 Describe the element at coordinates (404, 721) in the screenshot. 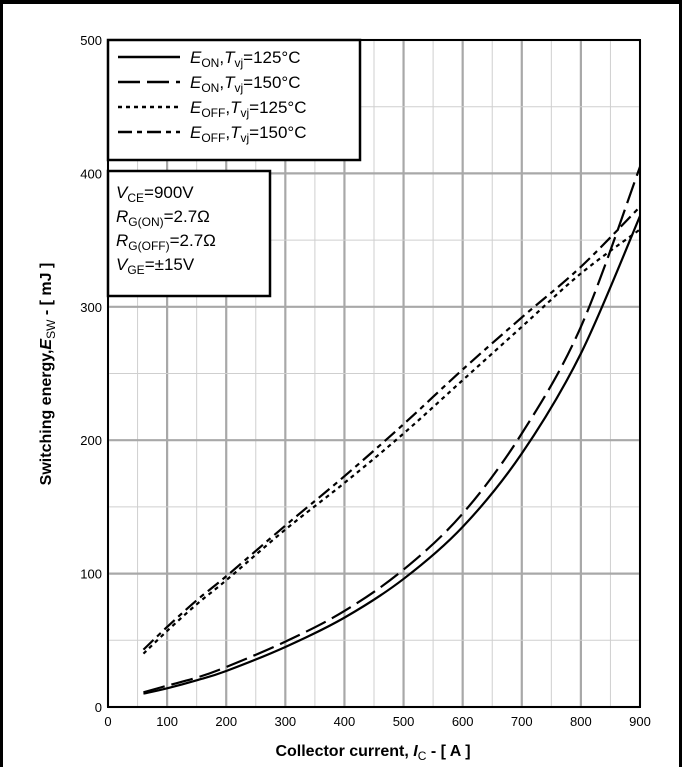

I see `x-tick-label: 500` at that location.